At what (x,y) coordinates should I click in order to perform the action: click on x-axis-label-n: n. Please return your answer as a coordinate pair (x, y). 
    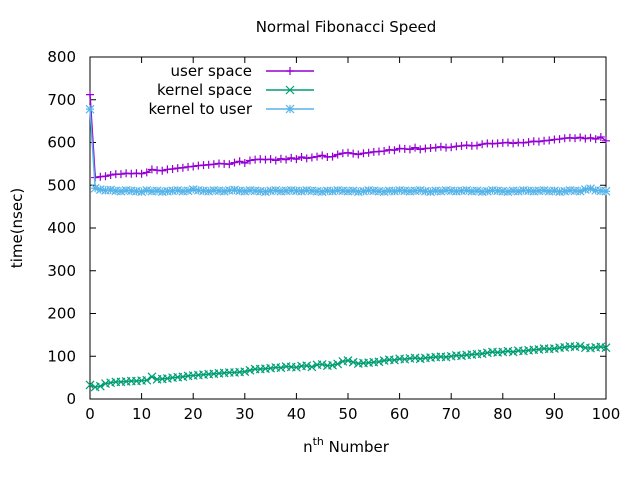
    Looking at the image, I should click on (308, 447).